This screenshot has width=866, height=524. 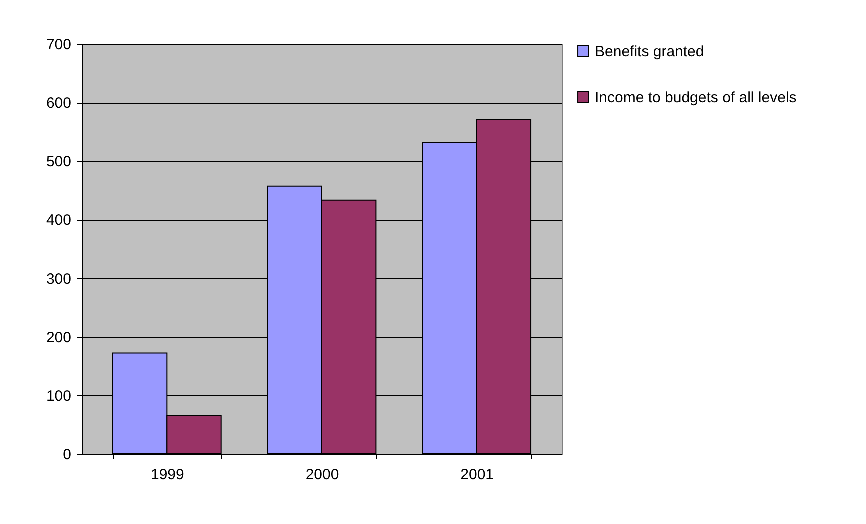 What do you see at coordinates (67, 455) in the screenshot?
I see `y-tick-label: 0` at bounding box center [67, 455].